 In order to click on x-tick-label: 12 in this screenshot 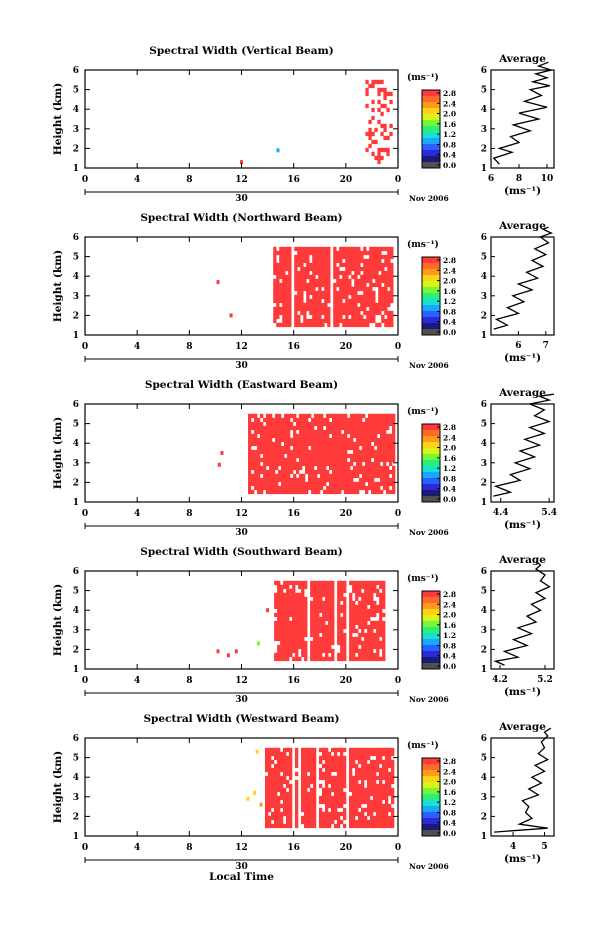, I will do `click(241, 347)`.